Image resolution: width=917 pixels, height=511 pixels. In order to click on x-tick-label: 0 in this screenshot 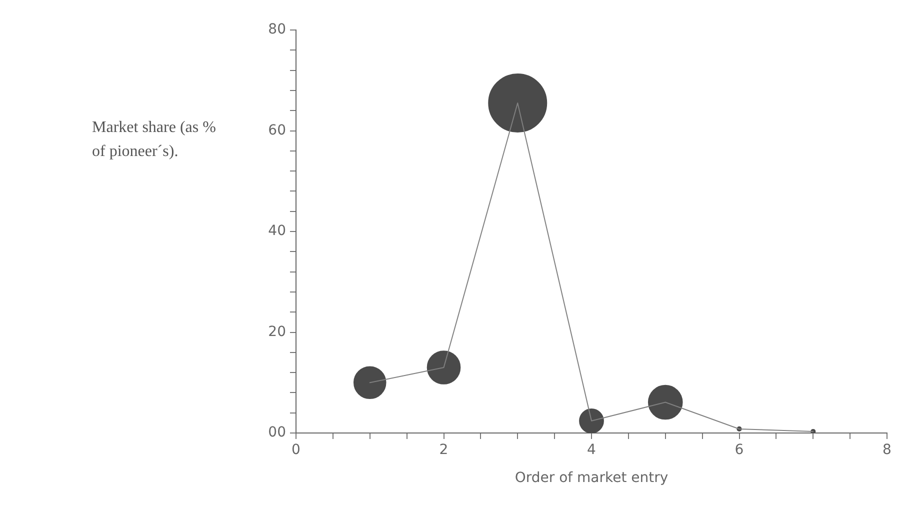, I will do `click(296, 450)`.